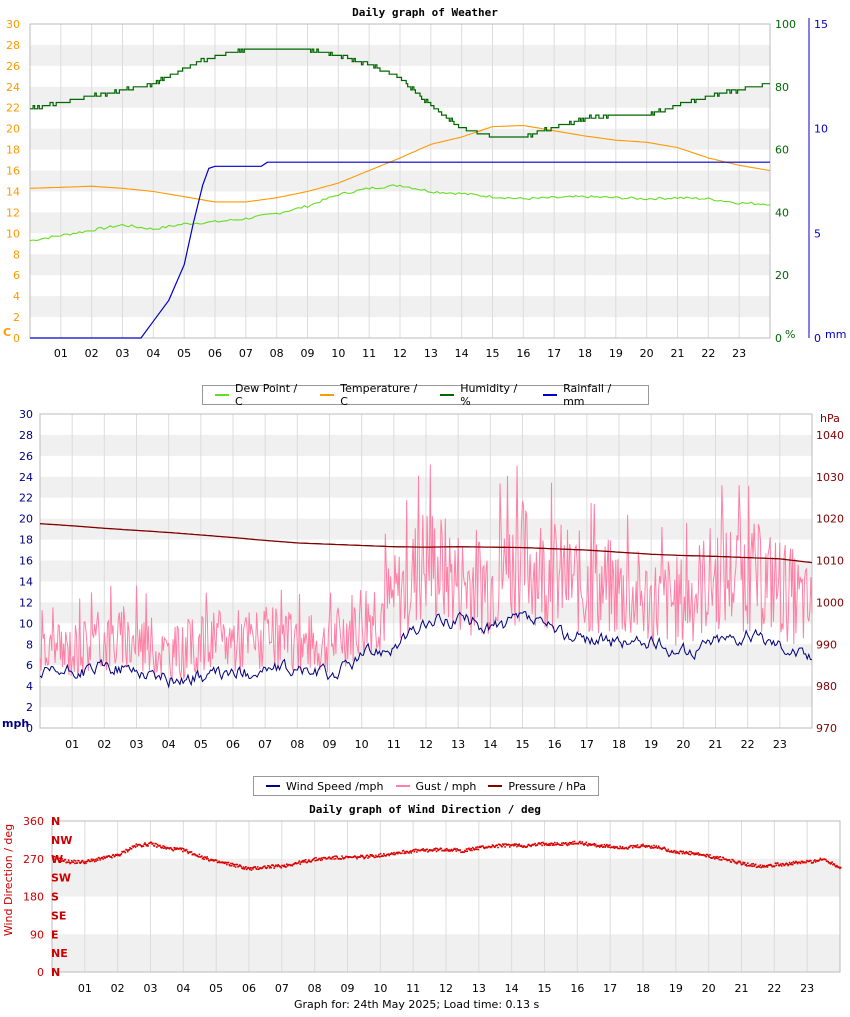 The width and height of the screenshot is (850, 1017). I want to click on speed-axis-tick: 30, so click(26, 414).